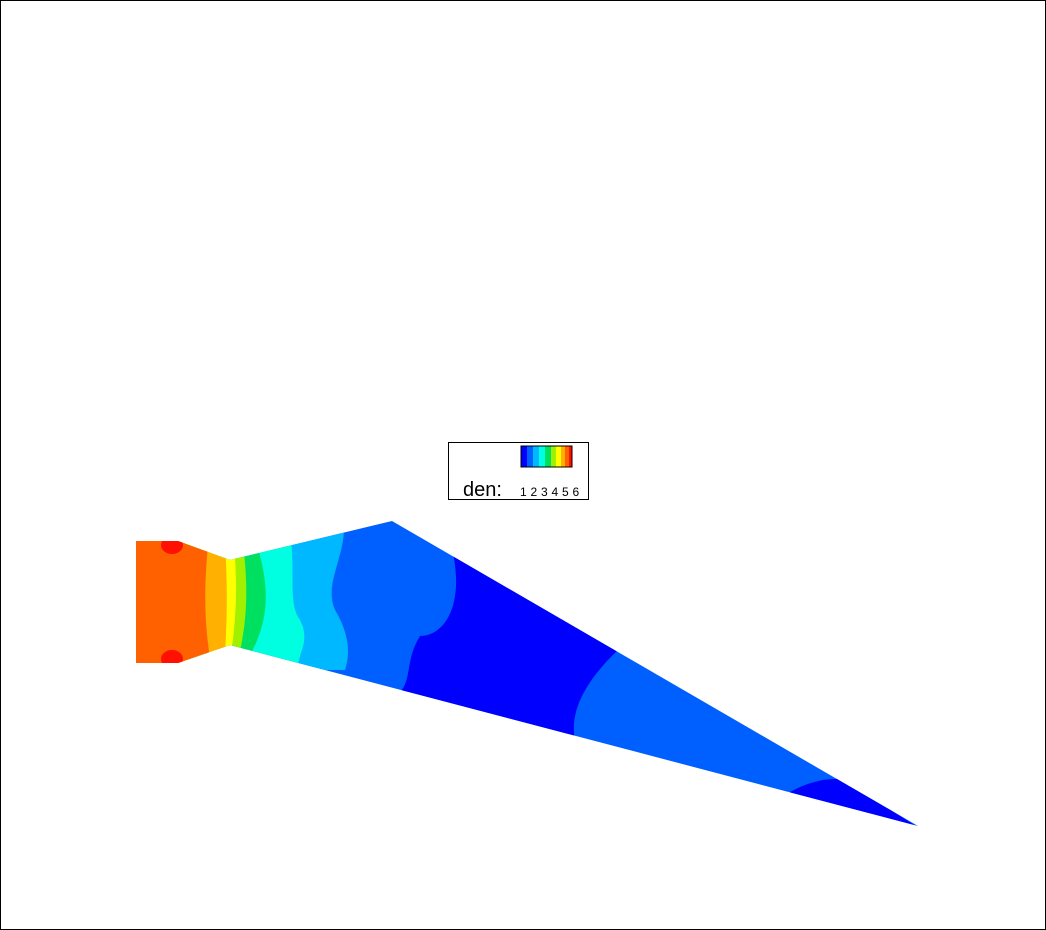 This screenshot has width=1046, height=930. Describe the element at coordinates (565, 492) in the screenshot. I see `tick-label: 5` at that location.